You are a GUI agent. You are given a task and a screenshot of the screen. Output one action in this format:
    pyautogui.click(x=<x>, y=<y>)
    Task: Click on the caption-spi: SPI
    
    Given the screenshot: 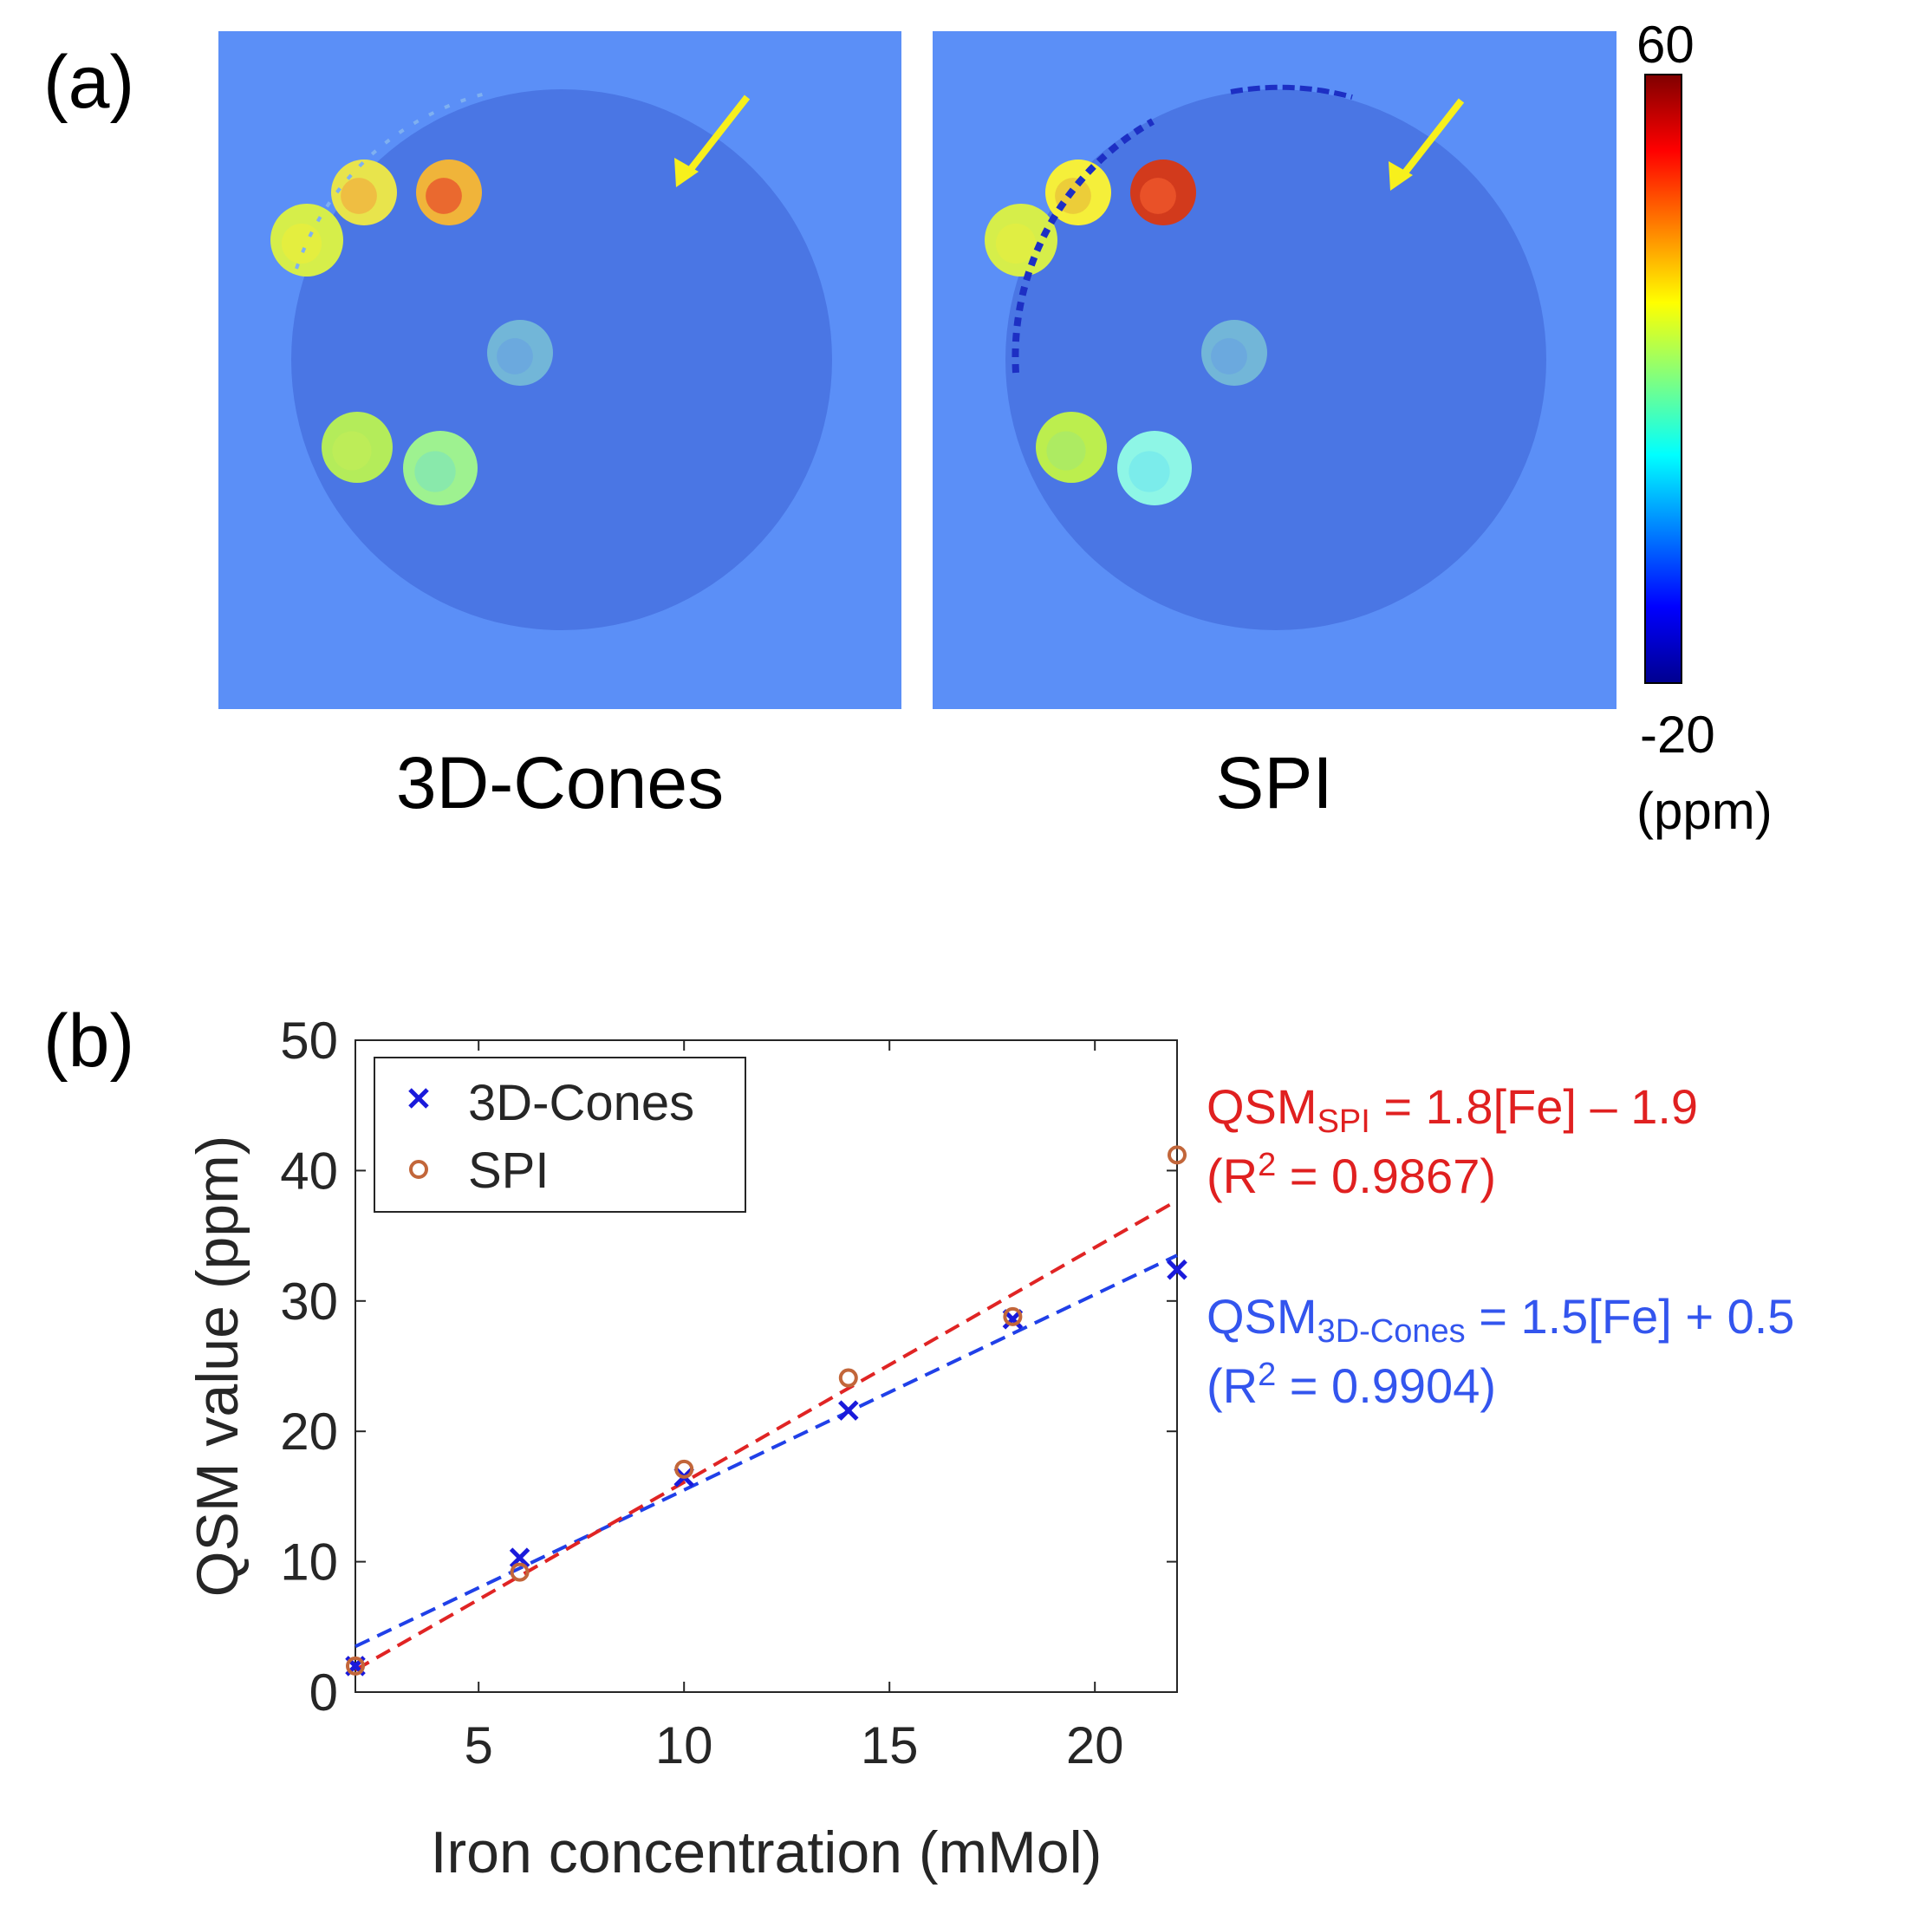 What is the action you would take?
    pyautogui.click(x=1273, y=783)
    